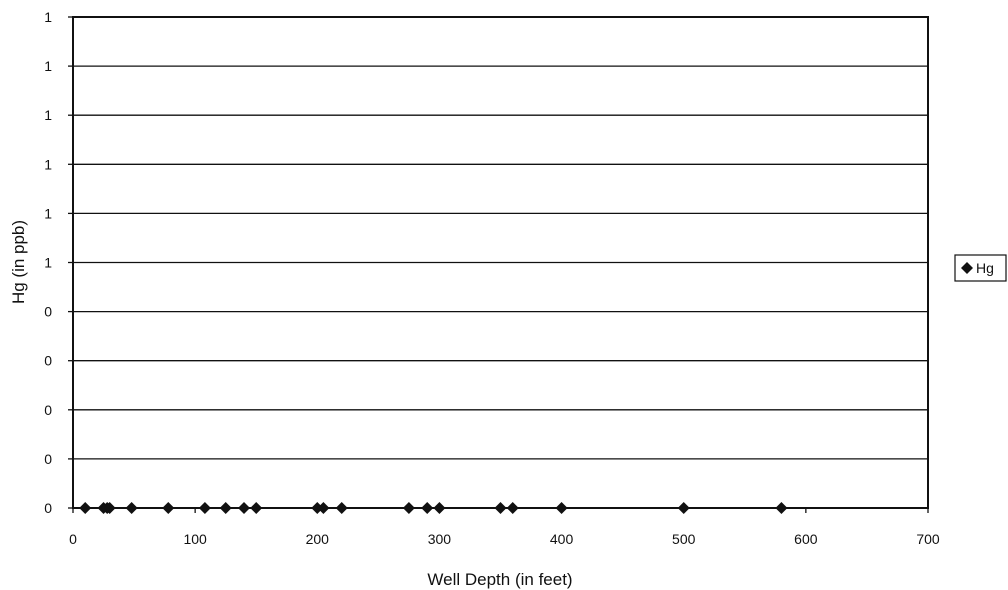 The width and height of the screenshot is (1008, 590). What do you see at coordinates (499, 579) in the screenshot?
I see `x-axis-title: Well Depth (in feet)` at bounding box center [499, 579].